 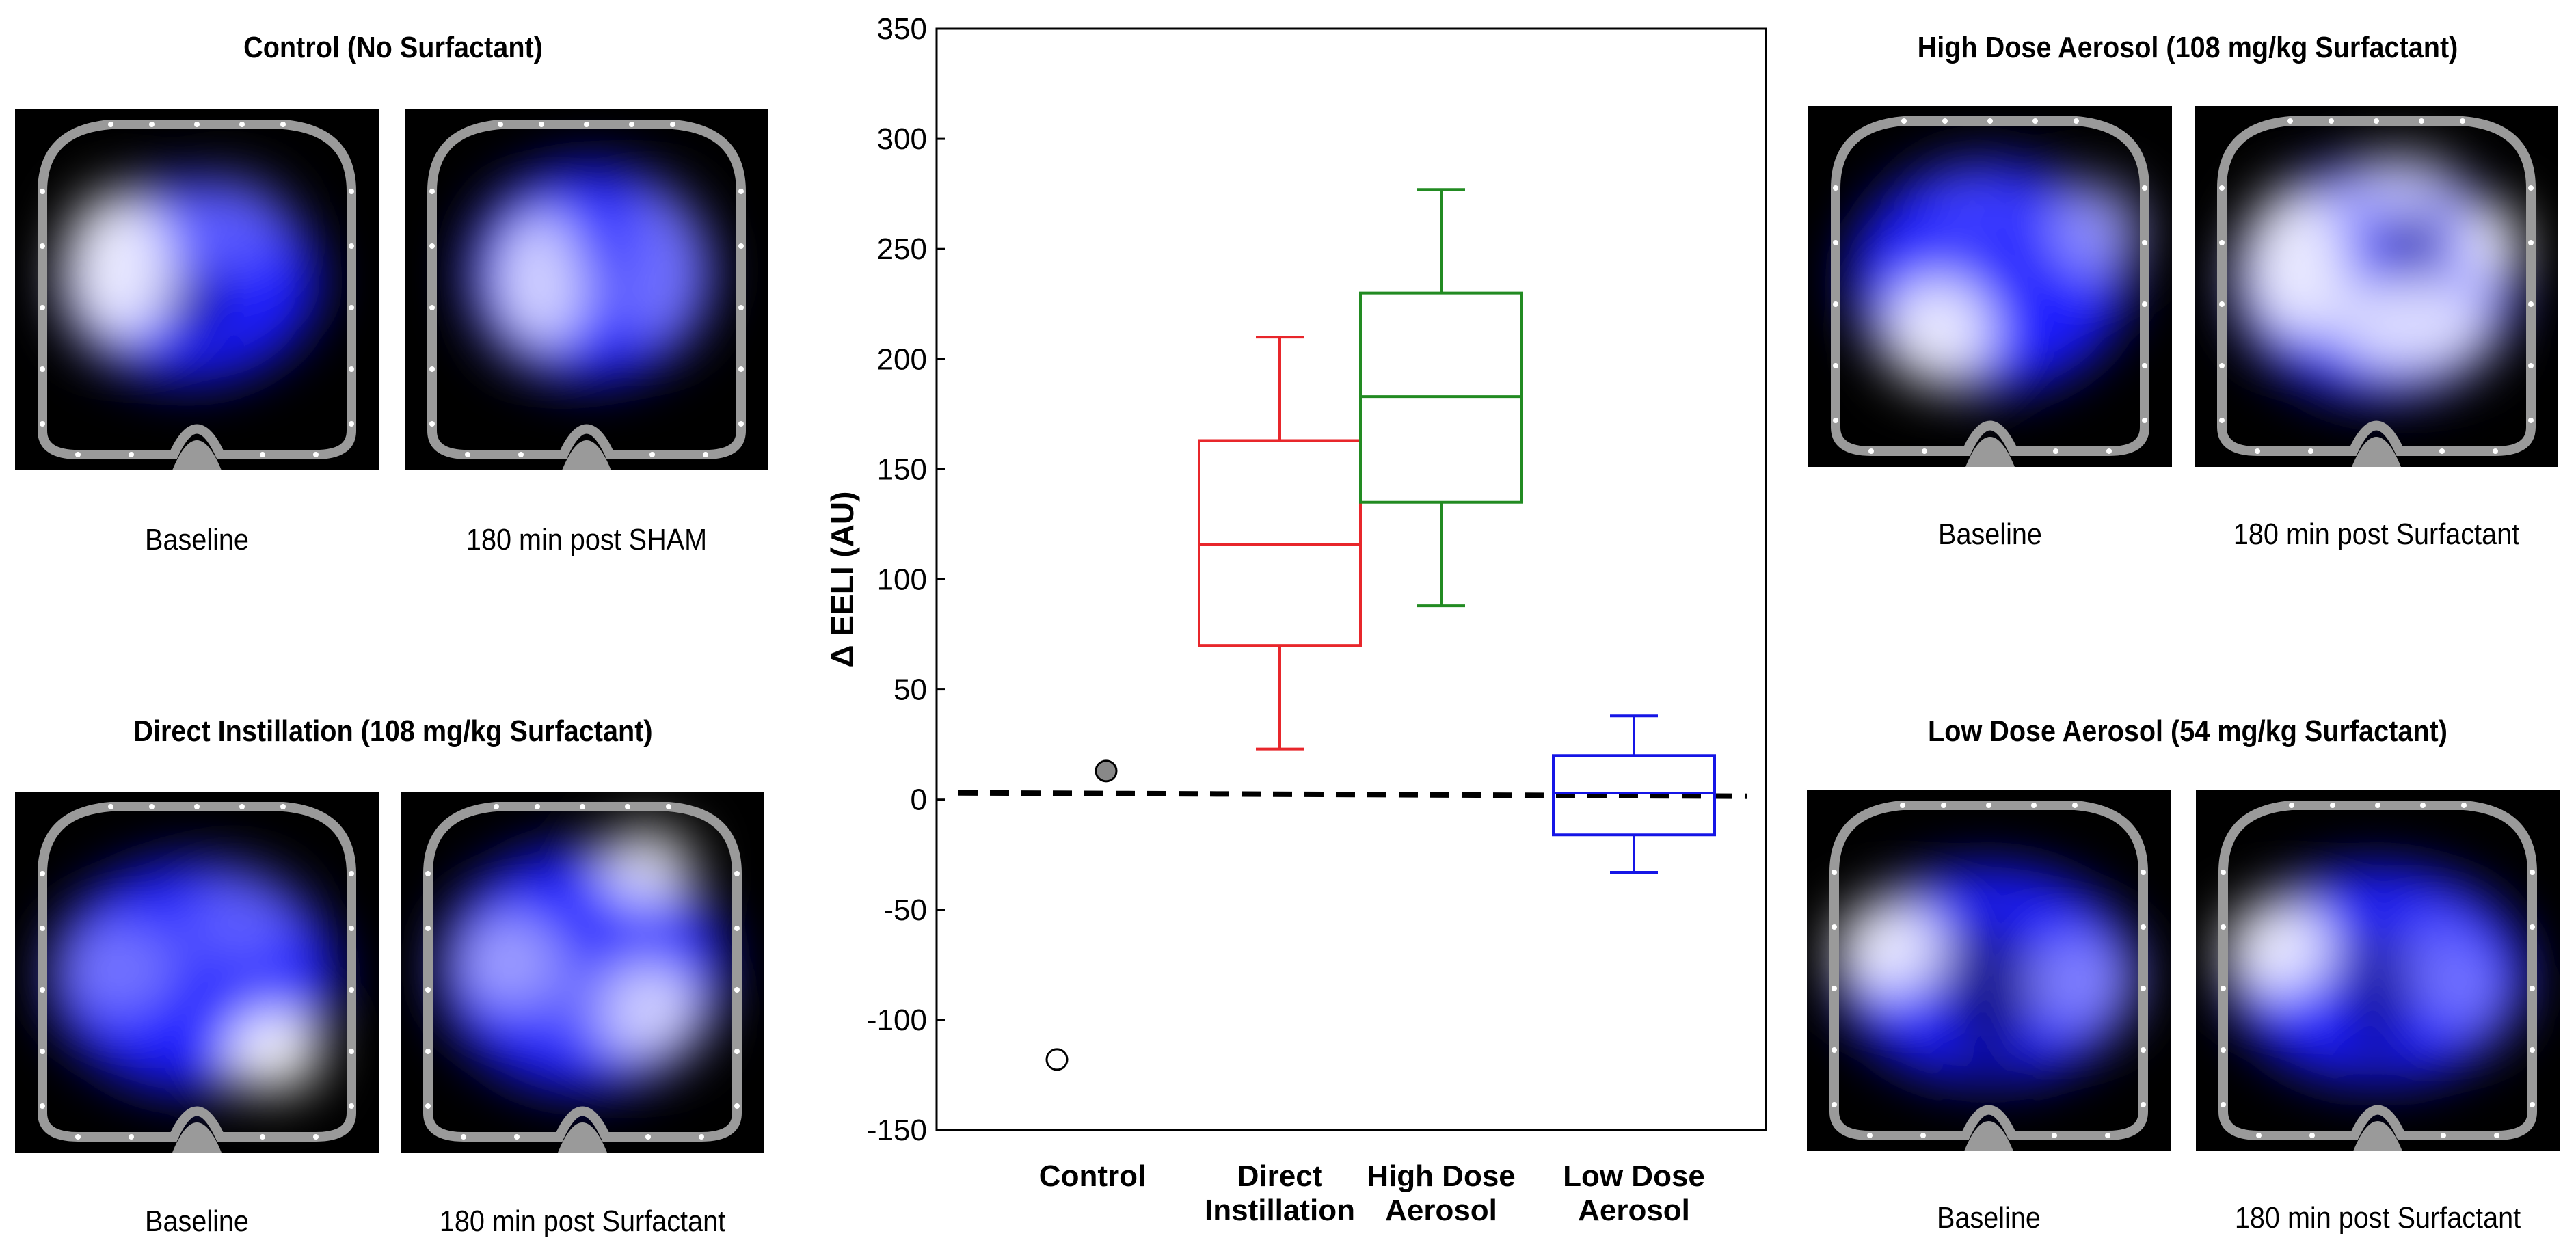 I want to click on direct-baseline-scan, so click(x=197, y=972).